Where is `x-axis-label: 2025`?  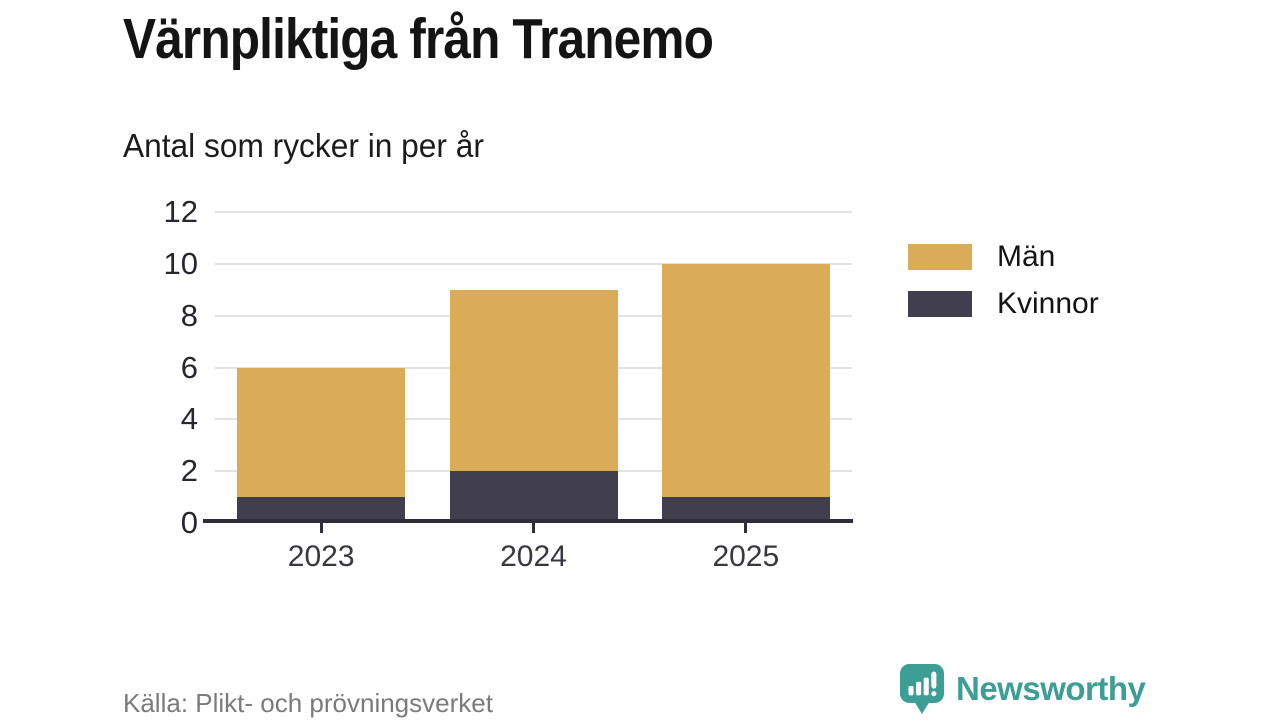
x-axis-label: 2025 is located at coordinates (746, 556).